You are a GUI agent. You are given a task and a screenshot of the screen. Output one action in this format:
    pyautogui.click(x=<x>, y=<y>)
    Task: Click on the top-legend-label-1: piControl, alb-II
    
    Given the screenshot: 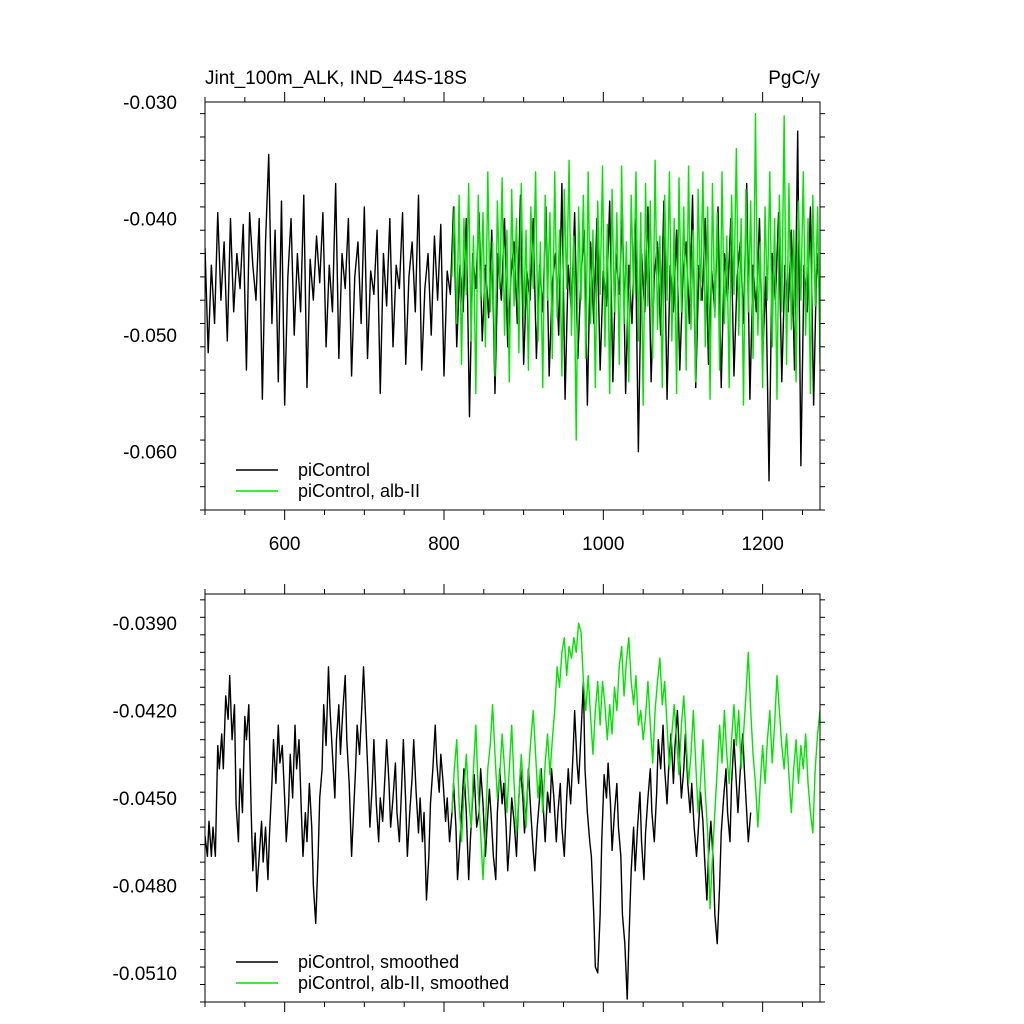 What is the action you would take?
    pyautogui.click(x=359, y=491)
    